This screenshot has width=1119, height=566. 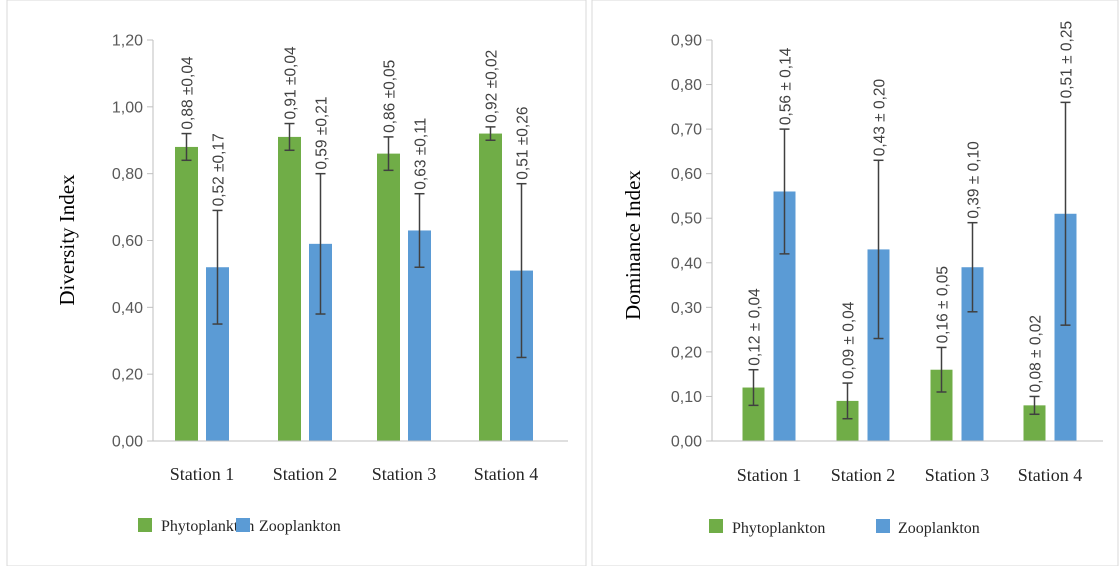 What do you see at coordinates (974, 180) in the screenshot?
I see `data-label: 0,39 ± 0,10` at bounding box center [974, 180].